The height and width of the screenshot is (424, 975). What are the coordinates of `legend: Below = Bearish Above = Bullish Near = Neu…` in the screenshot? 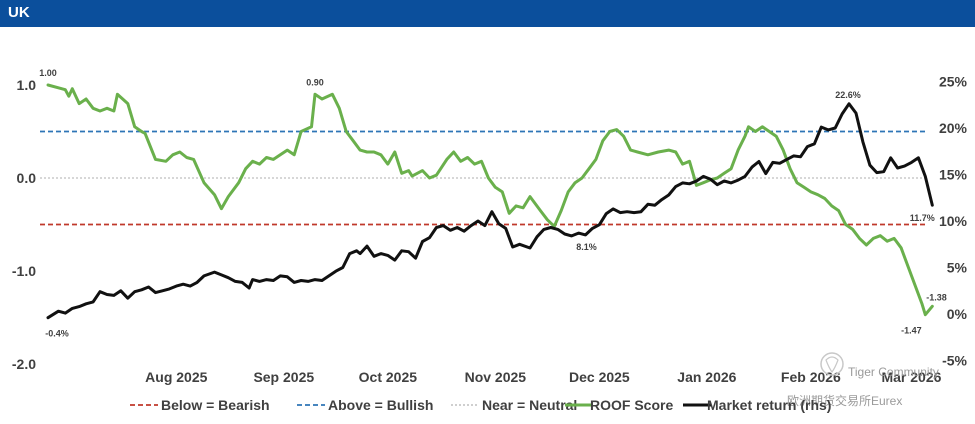 It's located at (480, 405).